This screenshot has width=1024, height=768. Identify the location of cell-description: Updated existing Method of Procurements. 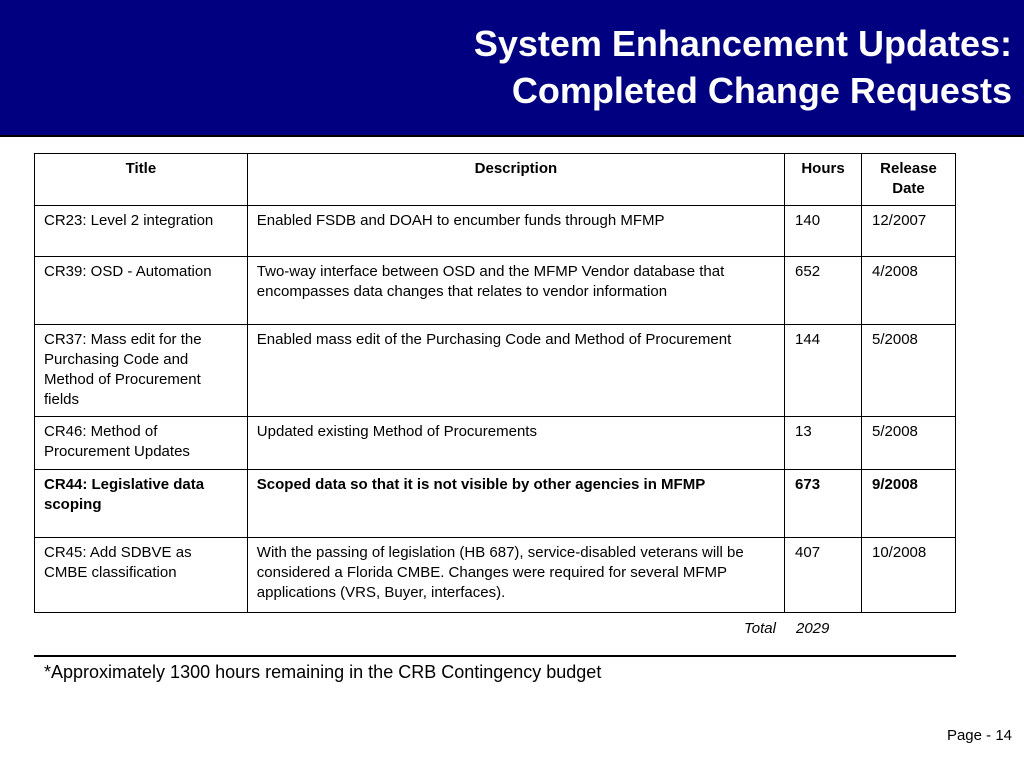
(516, 443).